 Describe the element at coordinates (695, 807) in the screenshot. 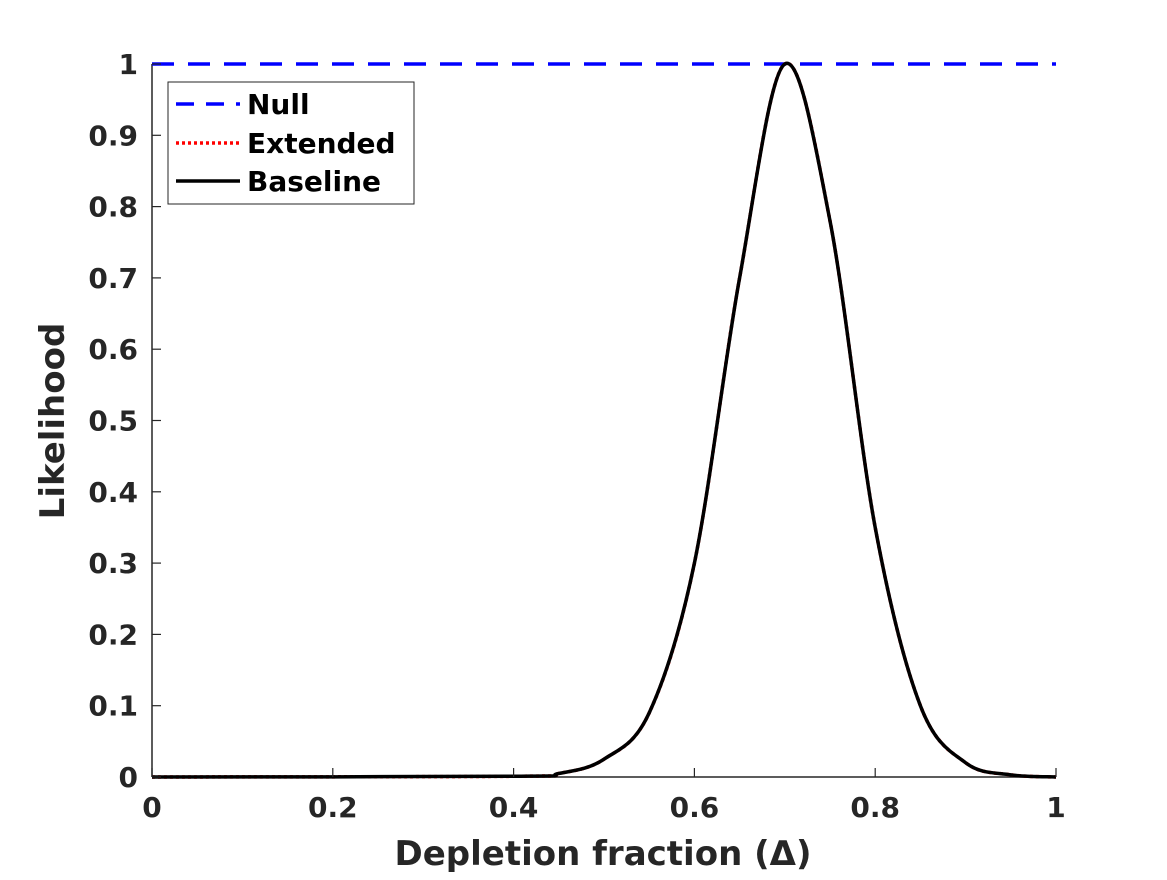

I see `x-tick-label: 0.6` at that location.